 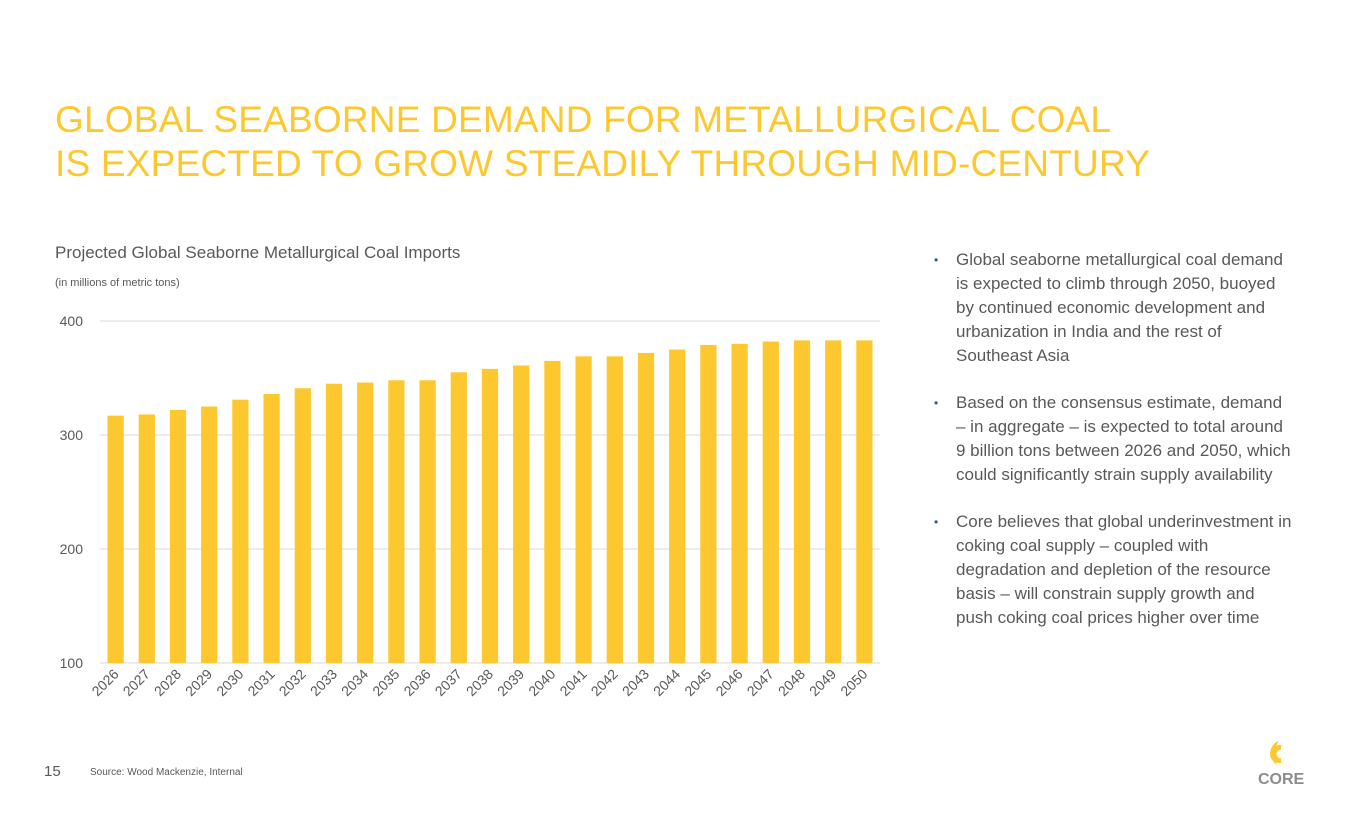 I want to click on x-tick-label: 2043, so click(x=635, y=682).